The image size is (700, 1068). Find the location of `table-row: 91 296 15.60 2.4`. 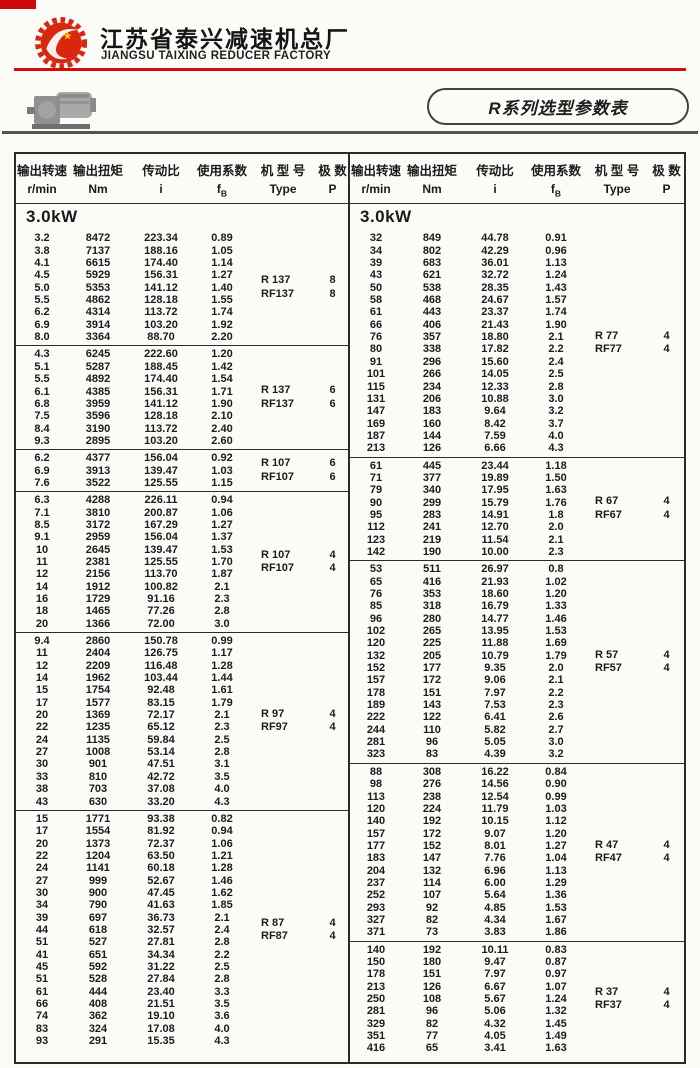

table-row: 91 296 15.60 2.4 is located at coordinates (467, 362).